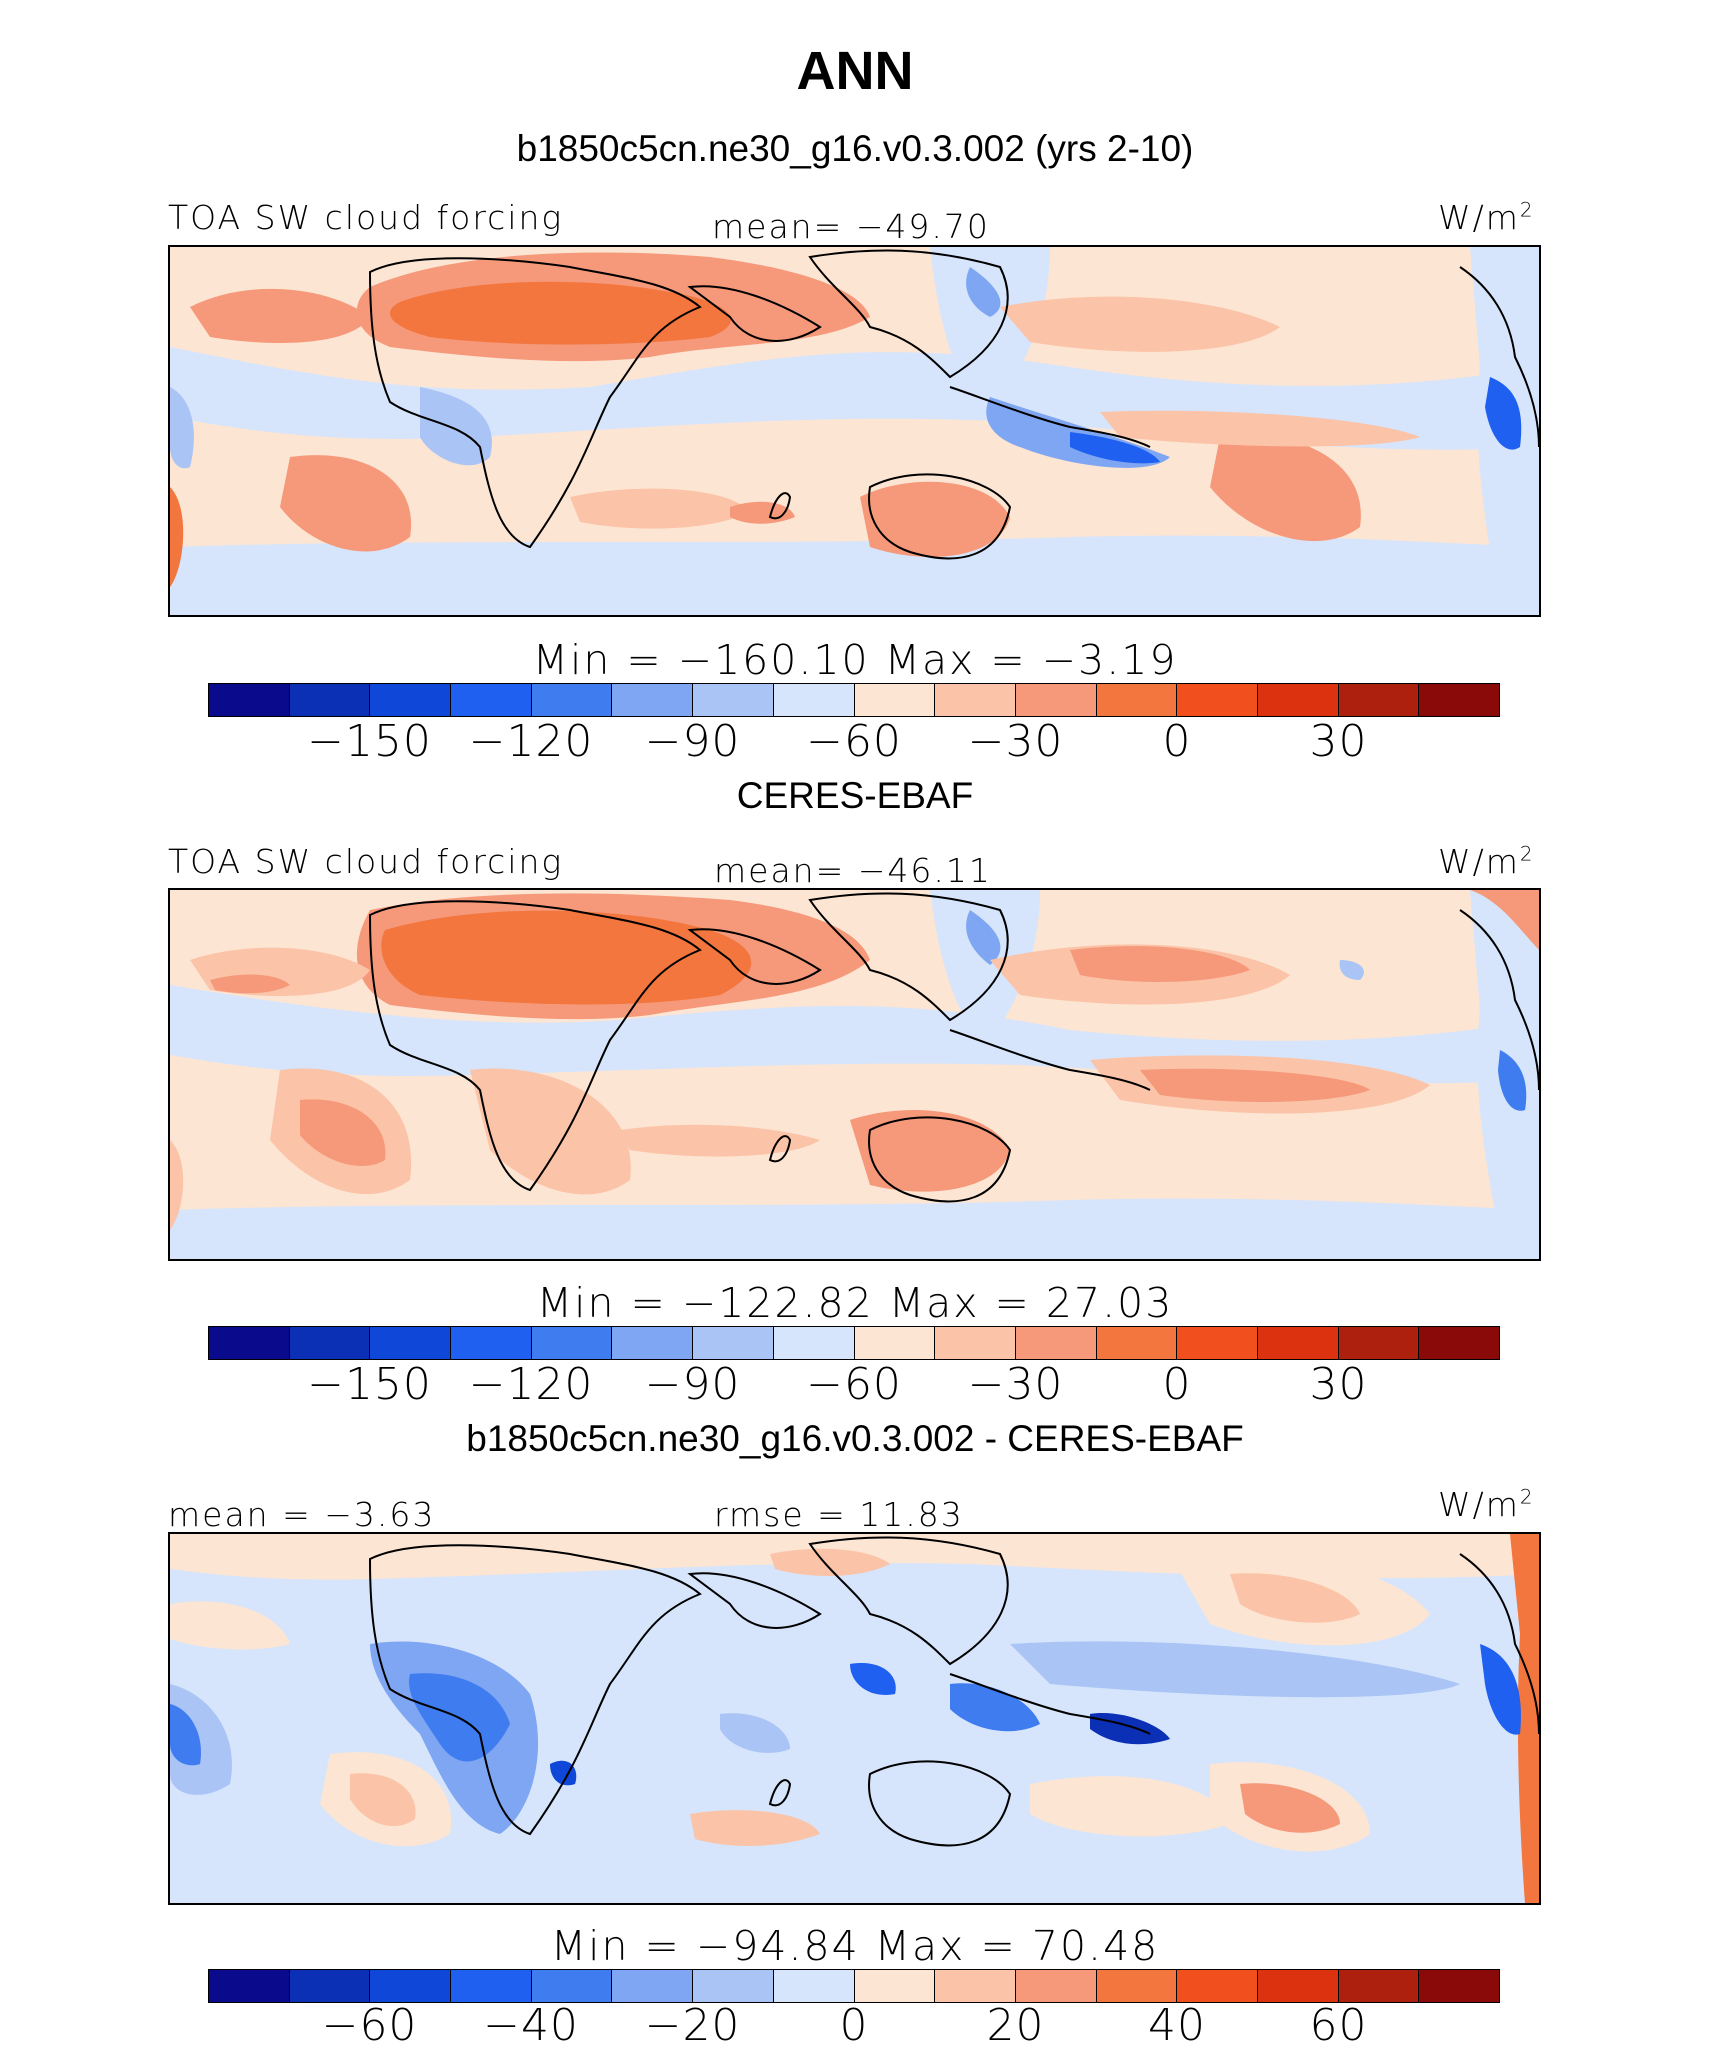 Image resolution: width=1710 pixels, height=2051 pixels. What do you see at coordinates (853, 870) in the screenshot?
I see `panel2-mean-label: mean= −46.11` at bounding box center [853, 870].